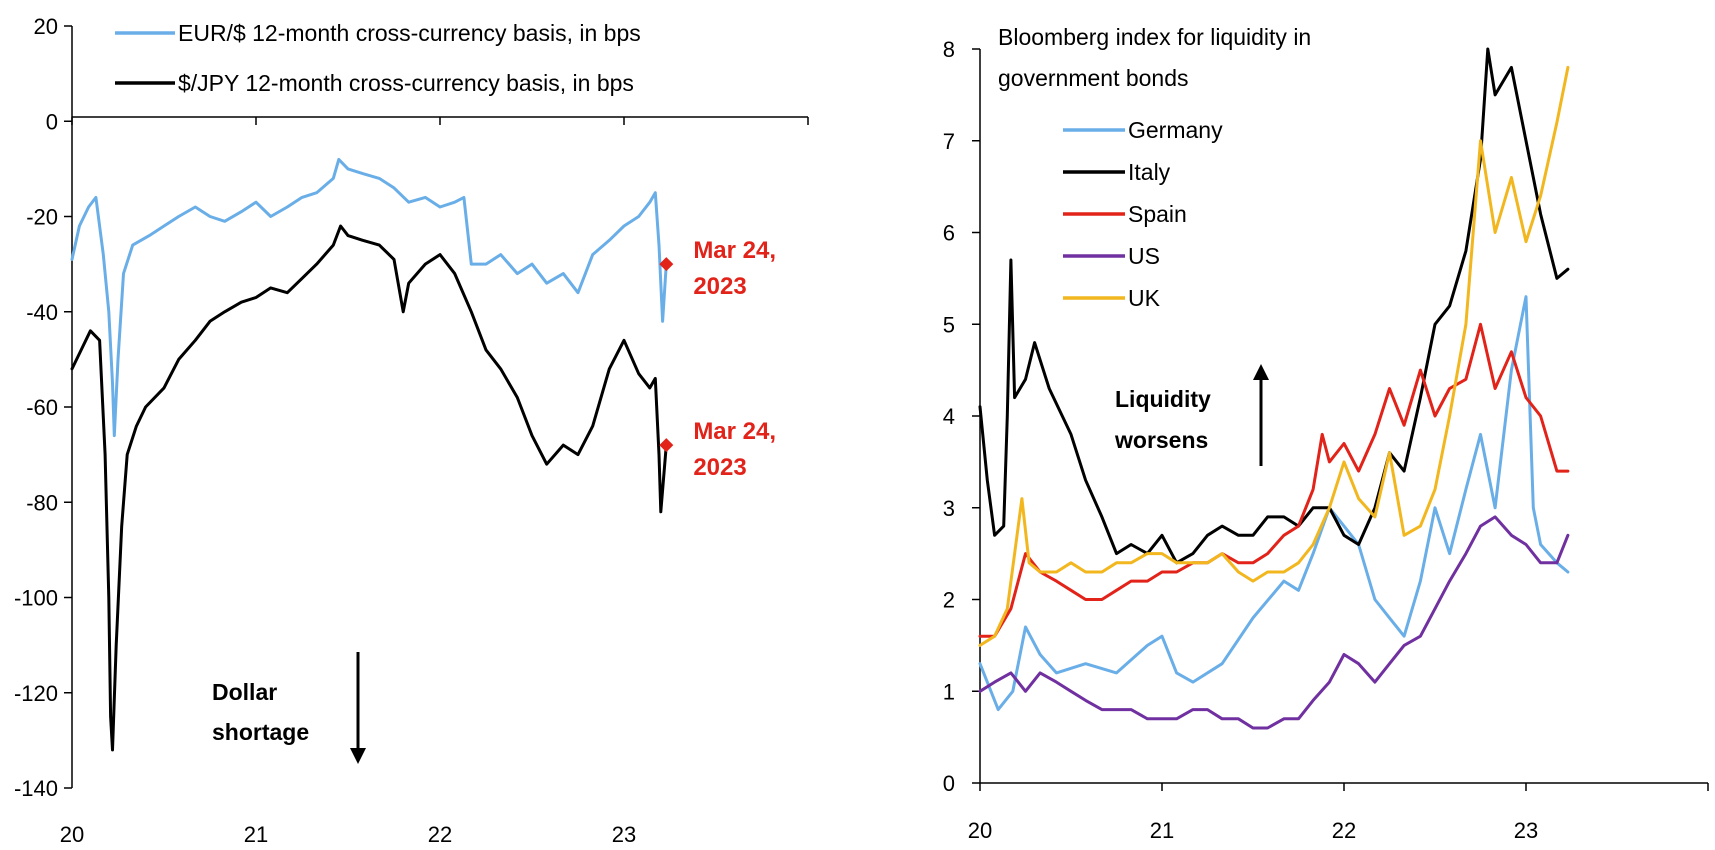 This screenshot has width=1715, height=850. Describe the element at coordinates (1175, 130) in the screenshot. I see `legend-label-germany: Germany` at that location.